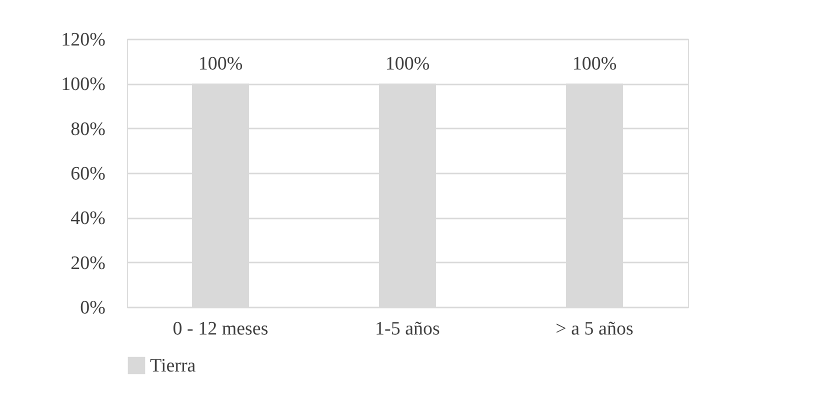 This screenshot has height=402, width=835. Describe the element at coordinates (83, 85) in the screenshot. I see `y-tick-label: 100%` at that location.